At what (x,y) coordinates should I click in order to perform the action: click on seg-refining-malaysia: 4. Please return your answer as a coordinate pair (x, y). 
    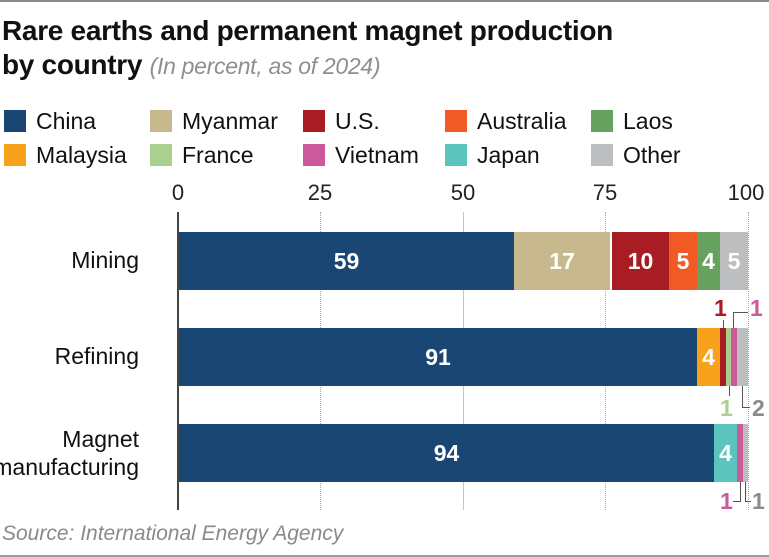
    Looking at the image, I should click on (708, 357).